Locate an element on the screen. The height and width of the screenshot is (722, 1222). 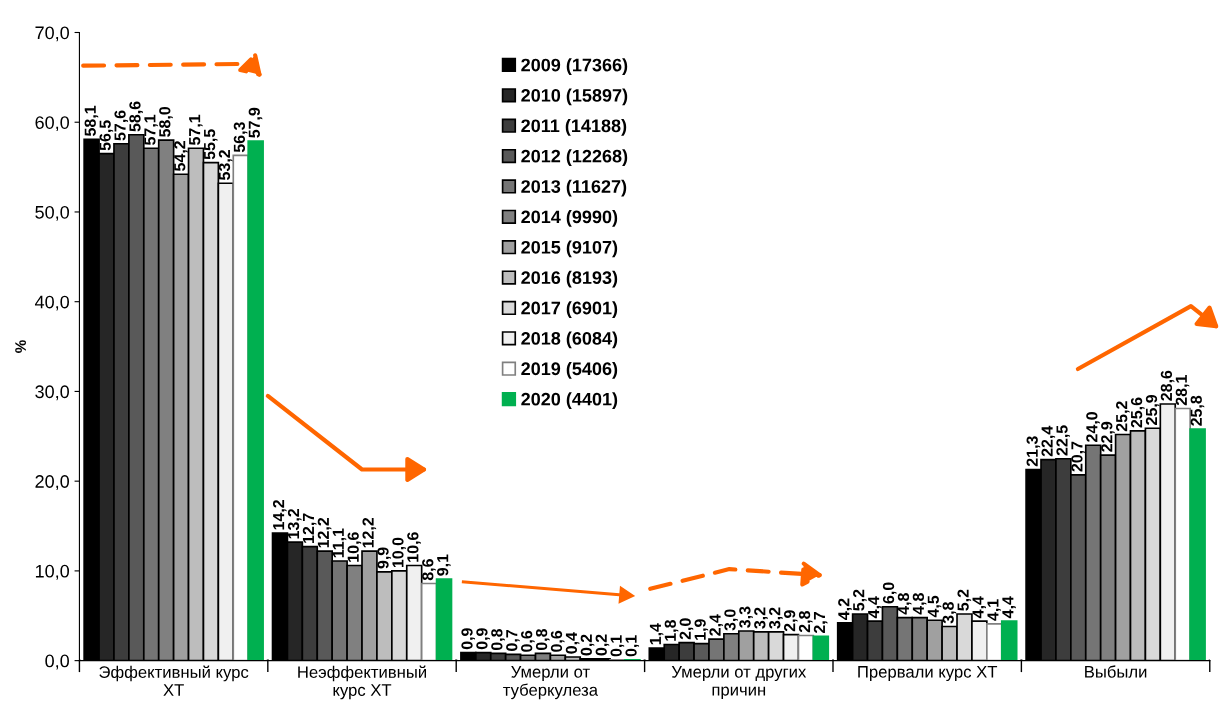
data-label: 10,0 is located at coordinates (399, 552).